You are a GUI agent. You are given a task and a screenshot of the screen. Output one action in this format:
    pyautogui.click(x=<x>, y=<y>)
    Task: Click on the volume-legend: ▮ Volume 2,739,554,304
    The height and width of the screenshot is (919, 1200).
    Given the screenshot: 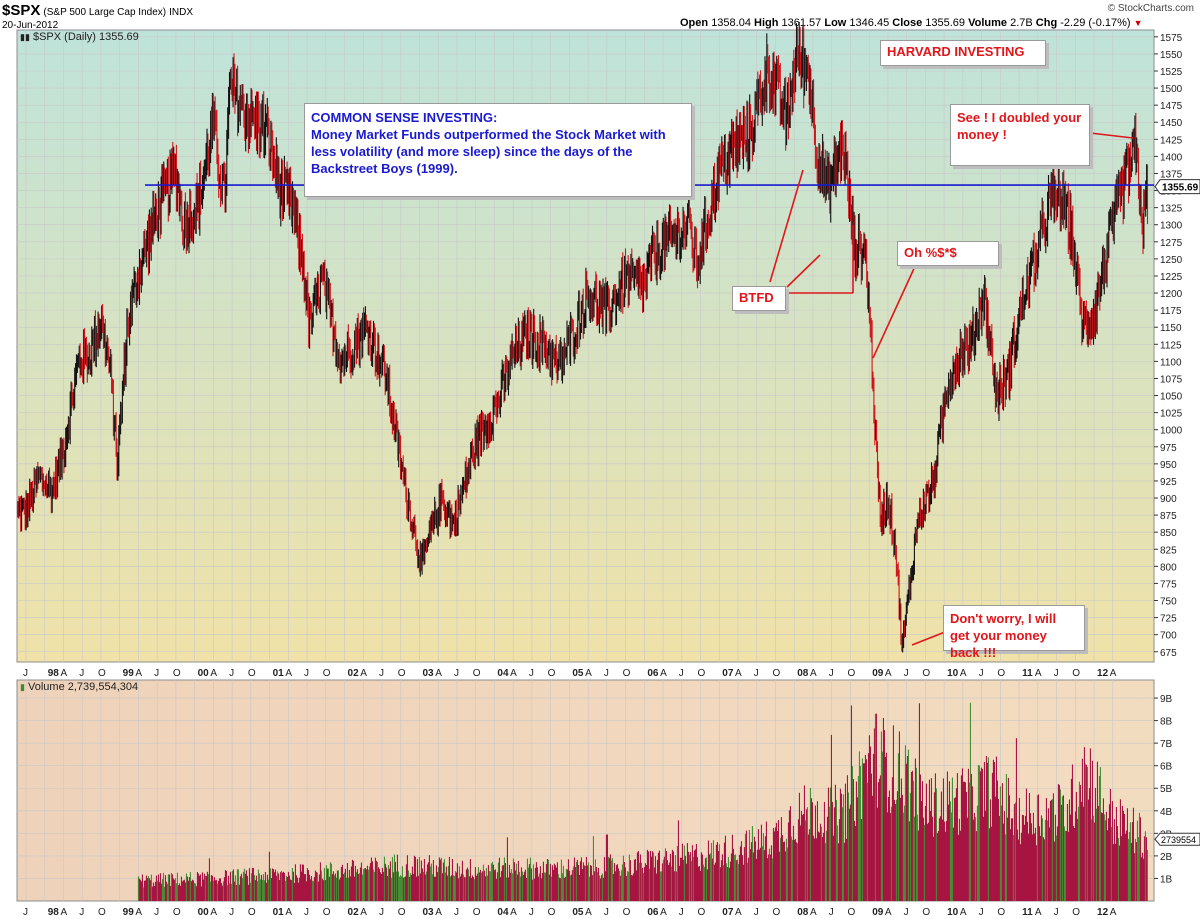 What is the action you would take?
    pyautogui.click(x=79, y=687)
    